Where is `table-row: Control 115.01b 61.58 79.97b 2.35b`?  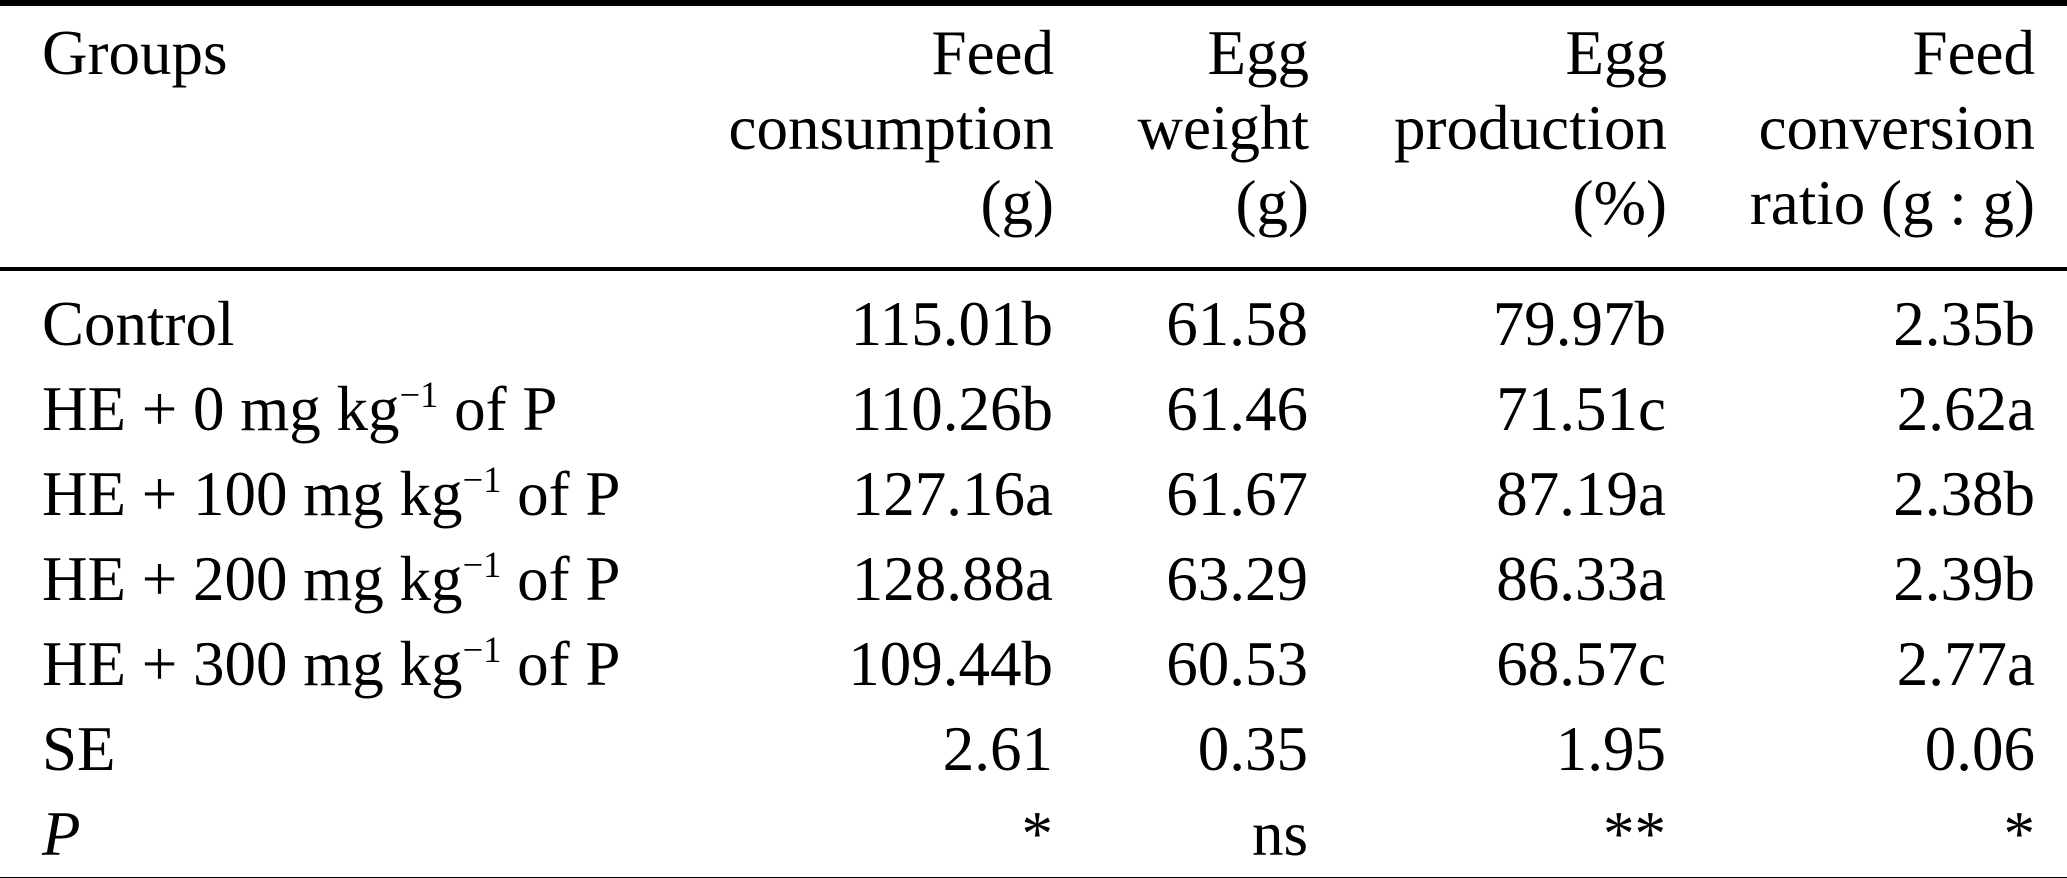
table-row: Control 115.01b 61.58 79.97b 2.35b is located at coordinates (1033, 318).